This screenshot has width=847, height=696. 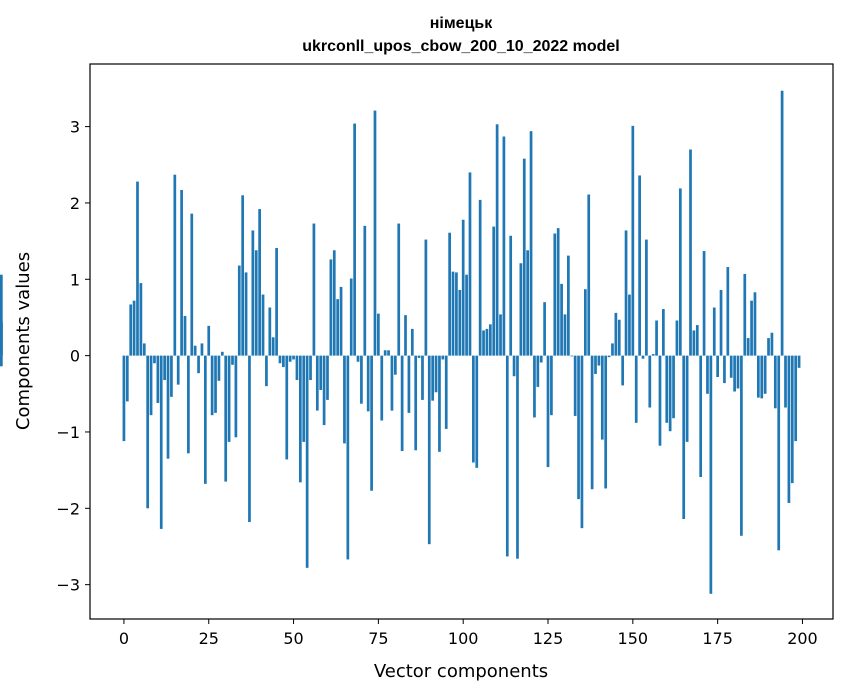 I want to click on y-tick-label--2: −2, so click(x=68, y=508).